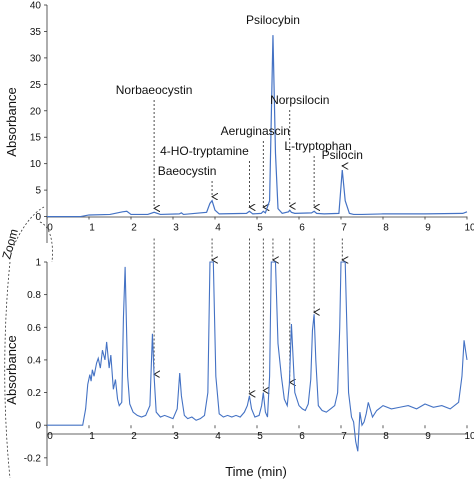 This screenshot has width=474, height=486. What do you see at coordinates (50, 436) in the screenshot?
I see `bottom-x-tick-label: 0` at bounding box center [50, 436].